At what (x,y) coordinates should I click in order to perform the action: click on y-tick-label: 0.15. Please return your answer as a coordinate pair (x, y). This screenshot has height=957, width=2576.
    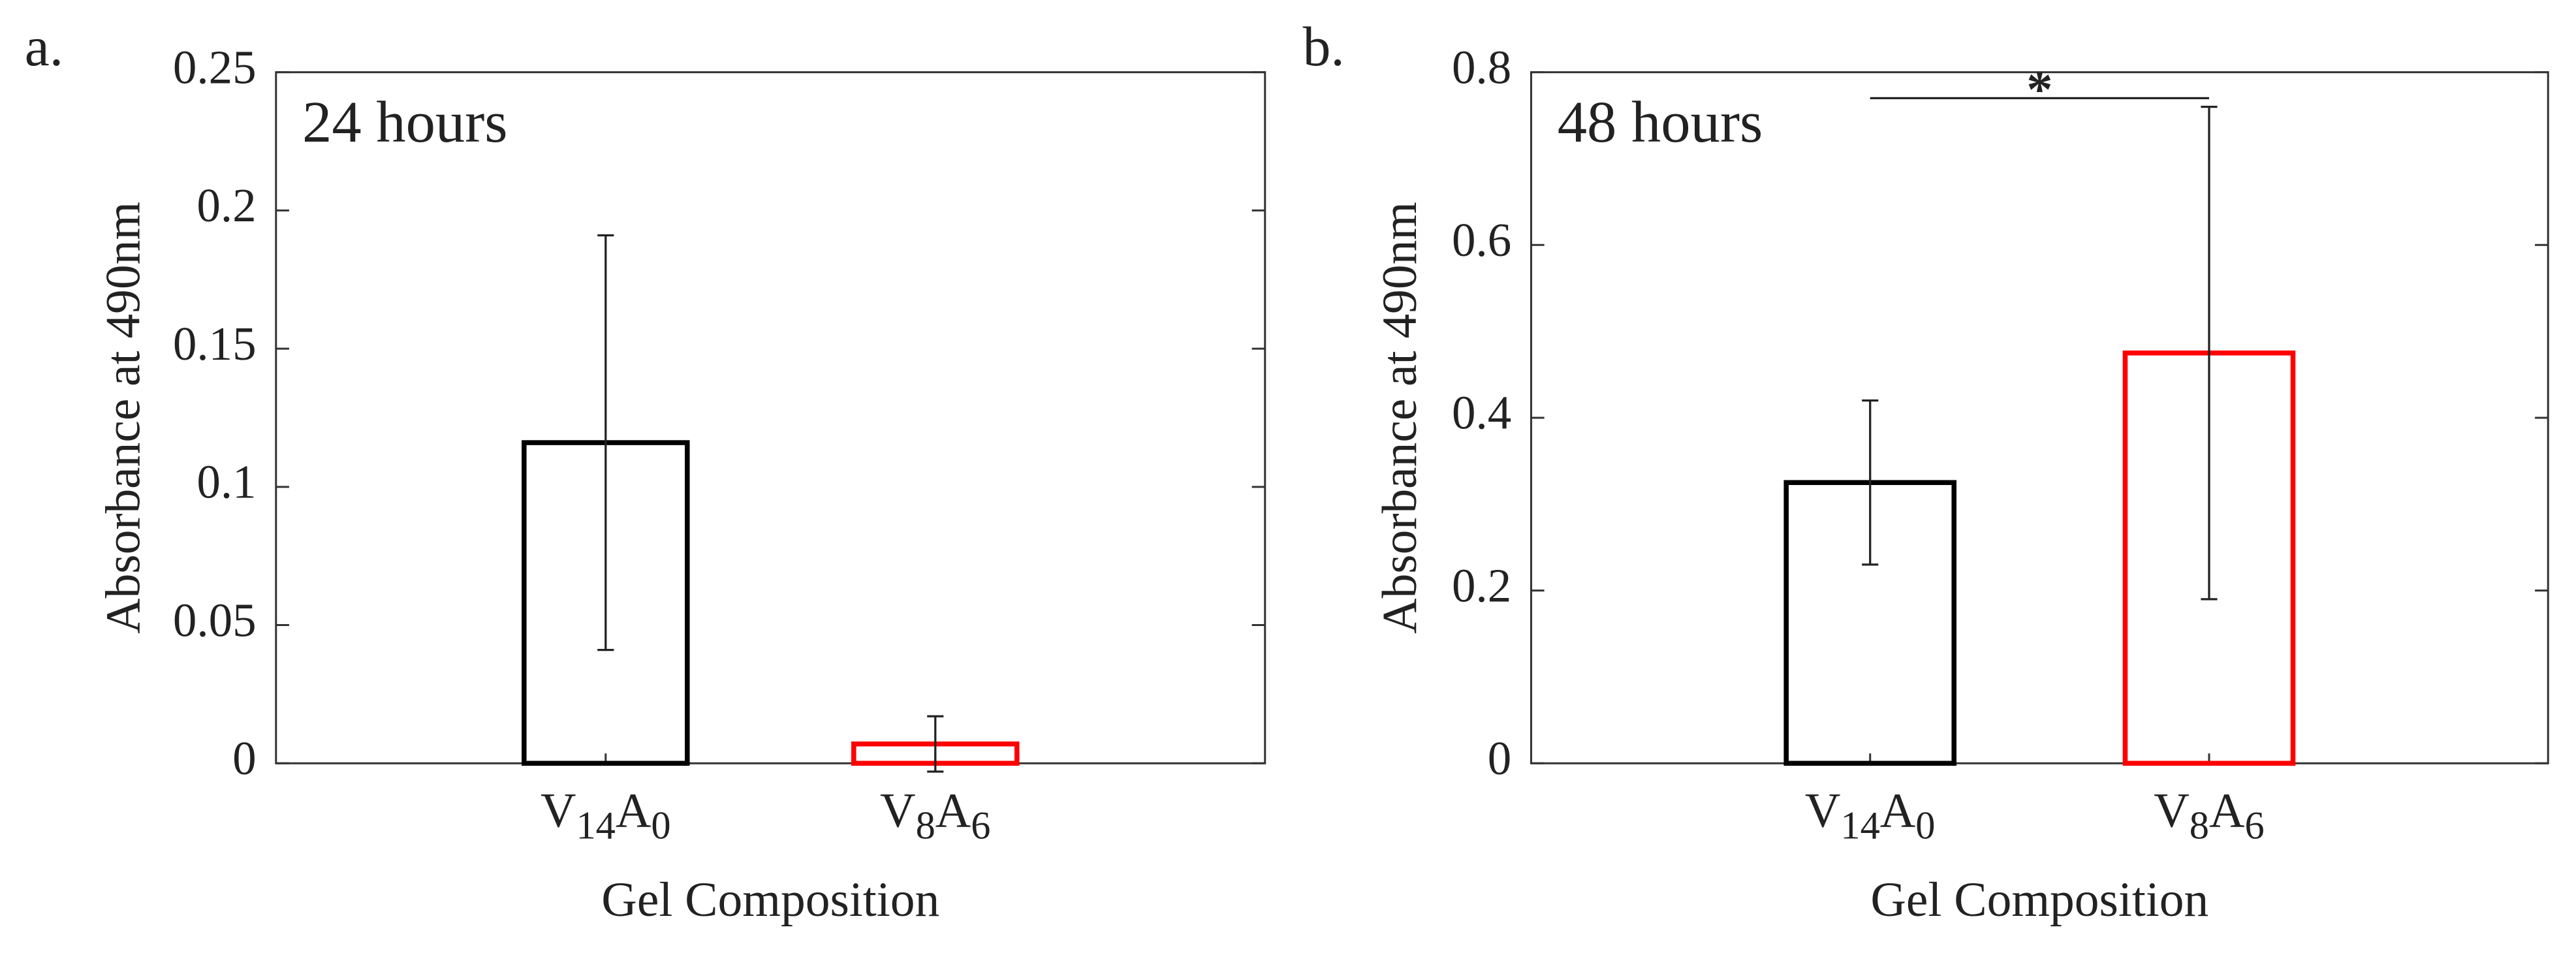
    Looking at the image, I should click on (215, 343).